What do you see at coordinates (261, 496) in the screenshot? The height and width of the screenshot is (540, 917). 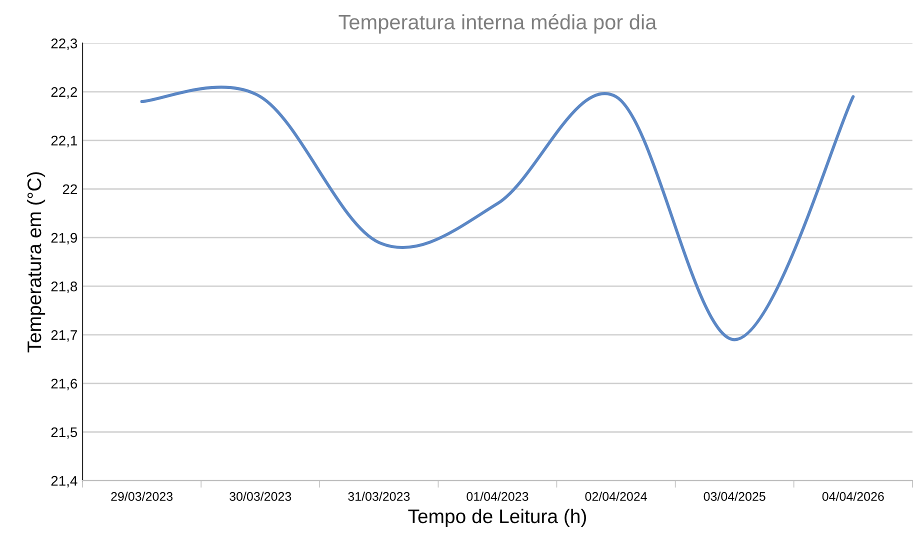 I see `x-tick-label: 30/03/2023` at bounding box center [261, 496].